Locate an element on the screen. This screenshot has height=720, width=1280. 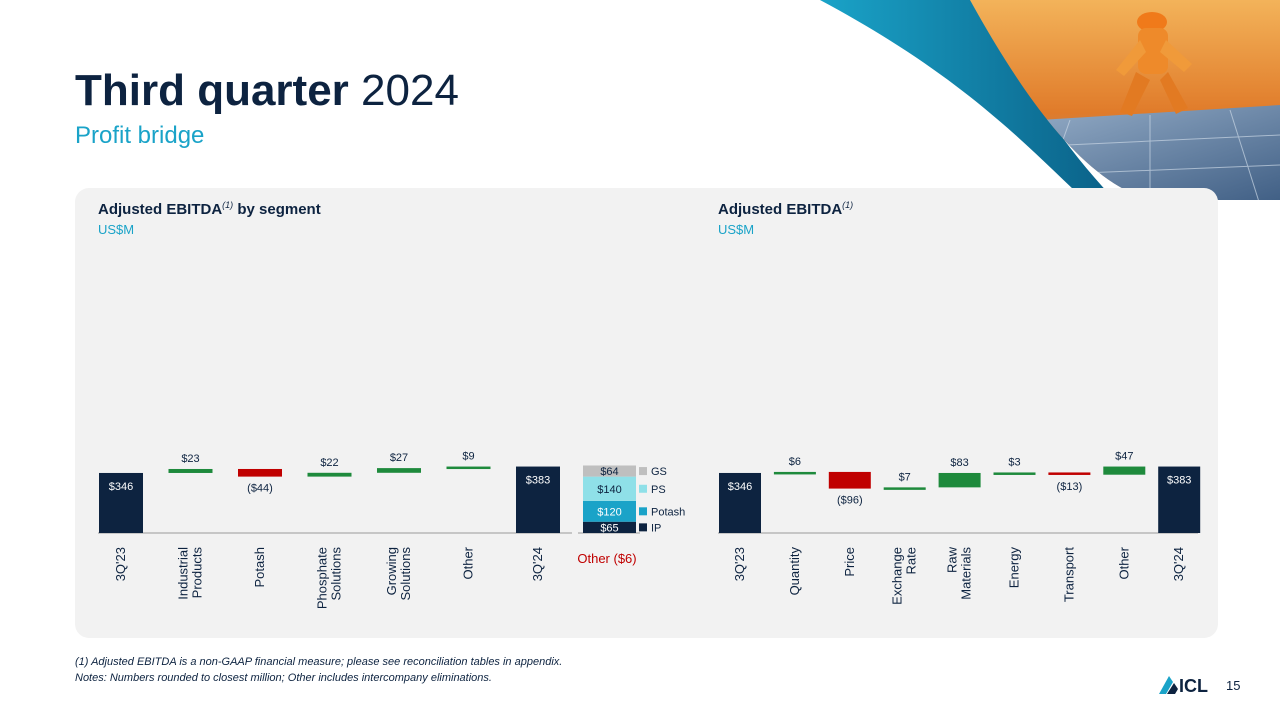
driver-chart-data-label: $6 is located at coordinates (795, 462).